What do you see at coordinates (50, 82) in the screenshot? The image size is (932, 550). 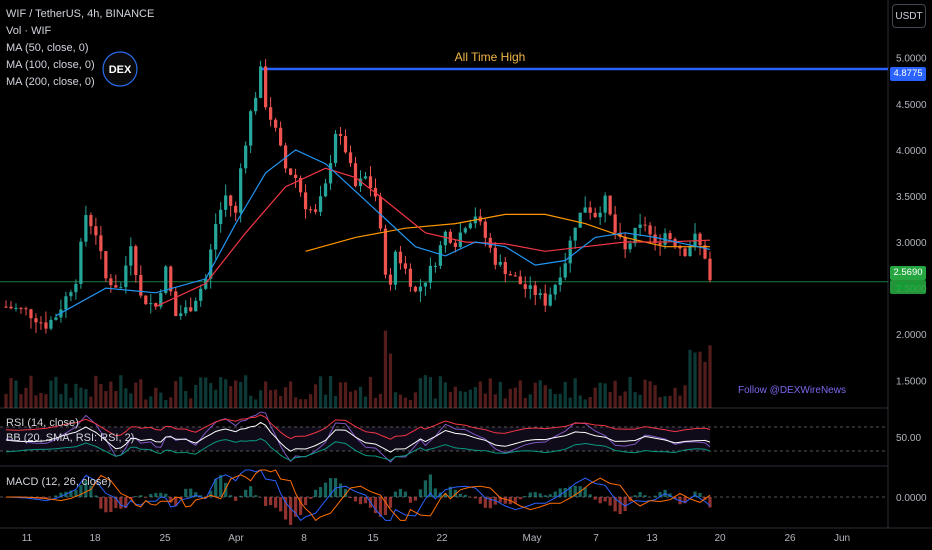 I see `ma200-label: MA (200, close, 0)` at bounding box center [50, 82].